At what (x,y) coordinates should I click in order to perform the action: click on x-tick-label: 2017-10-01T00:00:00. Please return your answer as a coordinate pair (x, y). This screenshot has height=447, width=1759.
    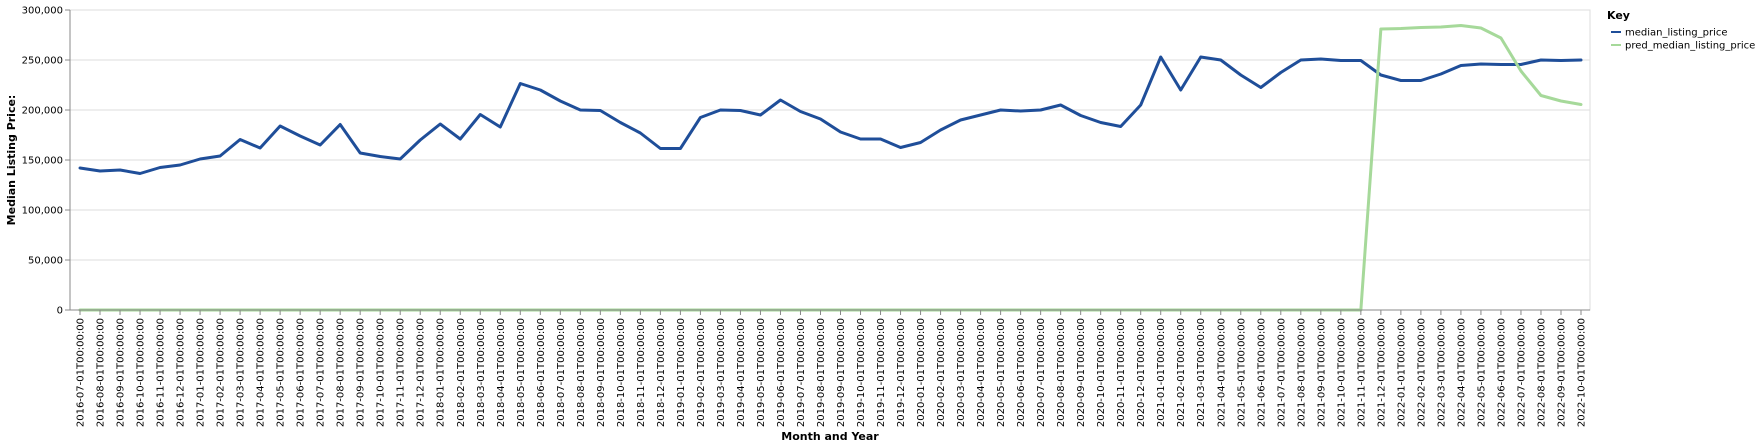
    Looking at the image, I should click on (381, 372).